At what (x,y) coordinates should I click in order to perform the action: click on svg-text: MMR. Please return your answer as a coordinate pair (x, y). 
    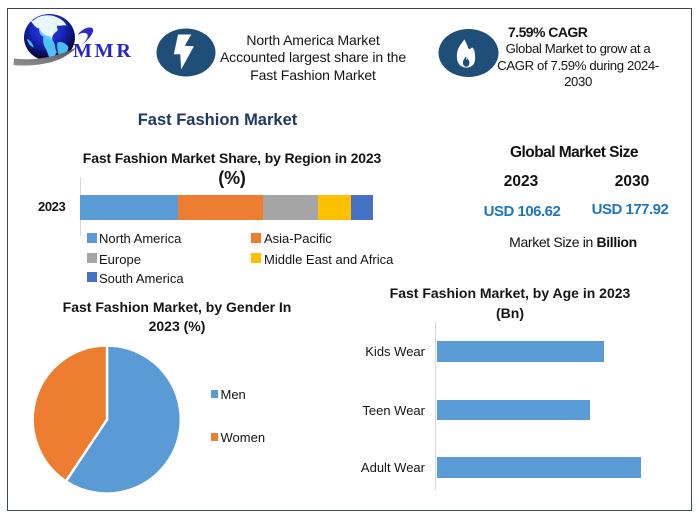
    Looking at the image, I should click on (103, 51).